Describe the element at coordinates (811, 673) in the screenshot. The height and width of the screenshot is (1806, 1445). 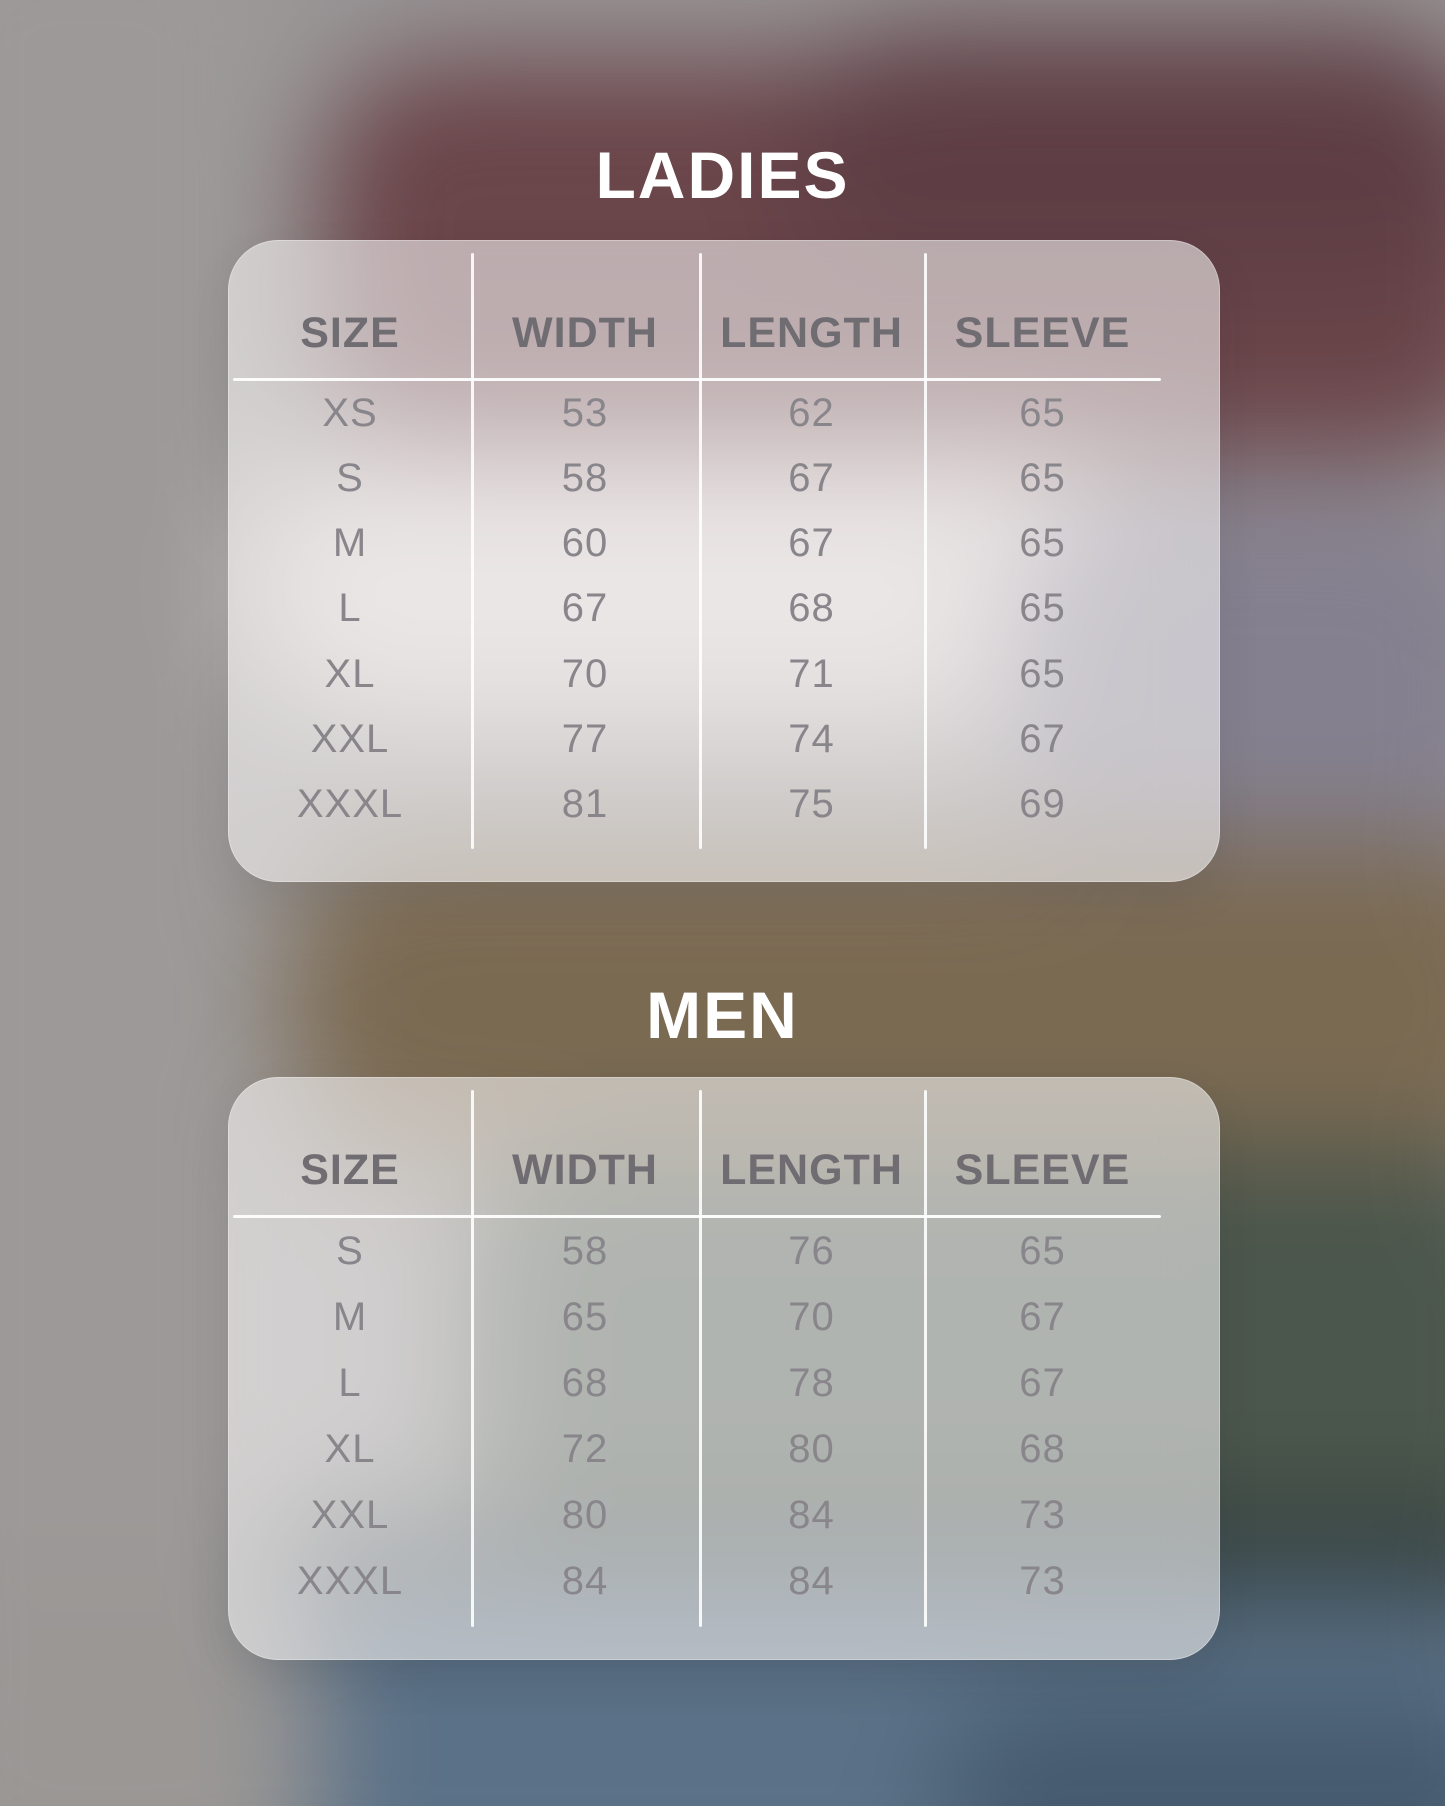
I see `table-cell: 71` at that location.